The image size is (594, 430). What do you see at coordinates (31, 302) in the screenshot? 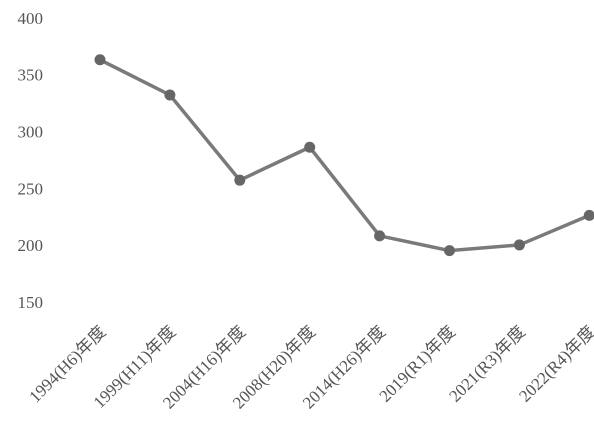
I see `y-tick-label: 150` at bounding box center [31, 302].